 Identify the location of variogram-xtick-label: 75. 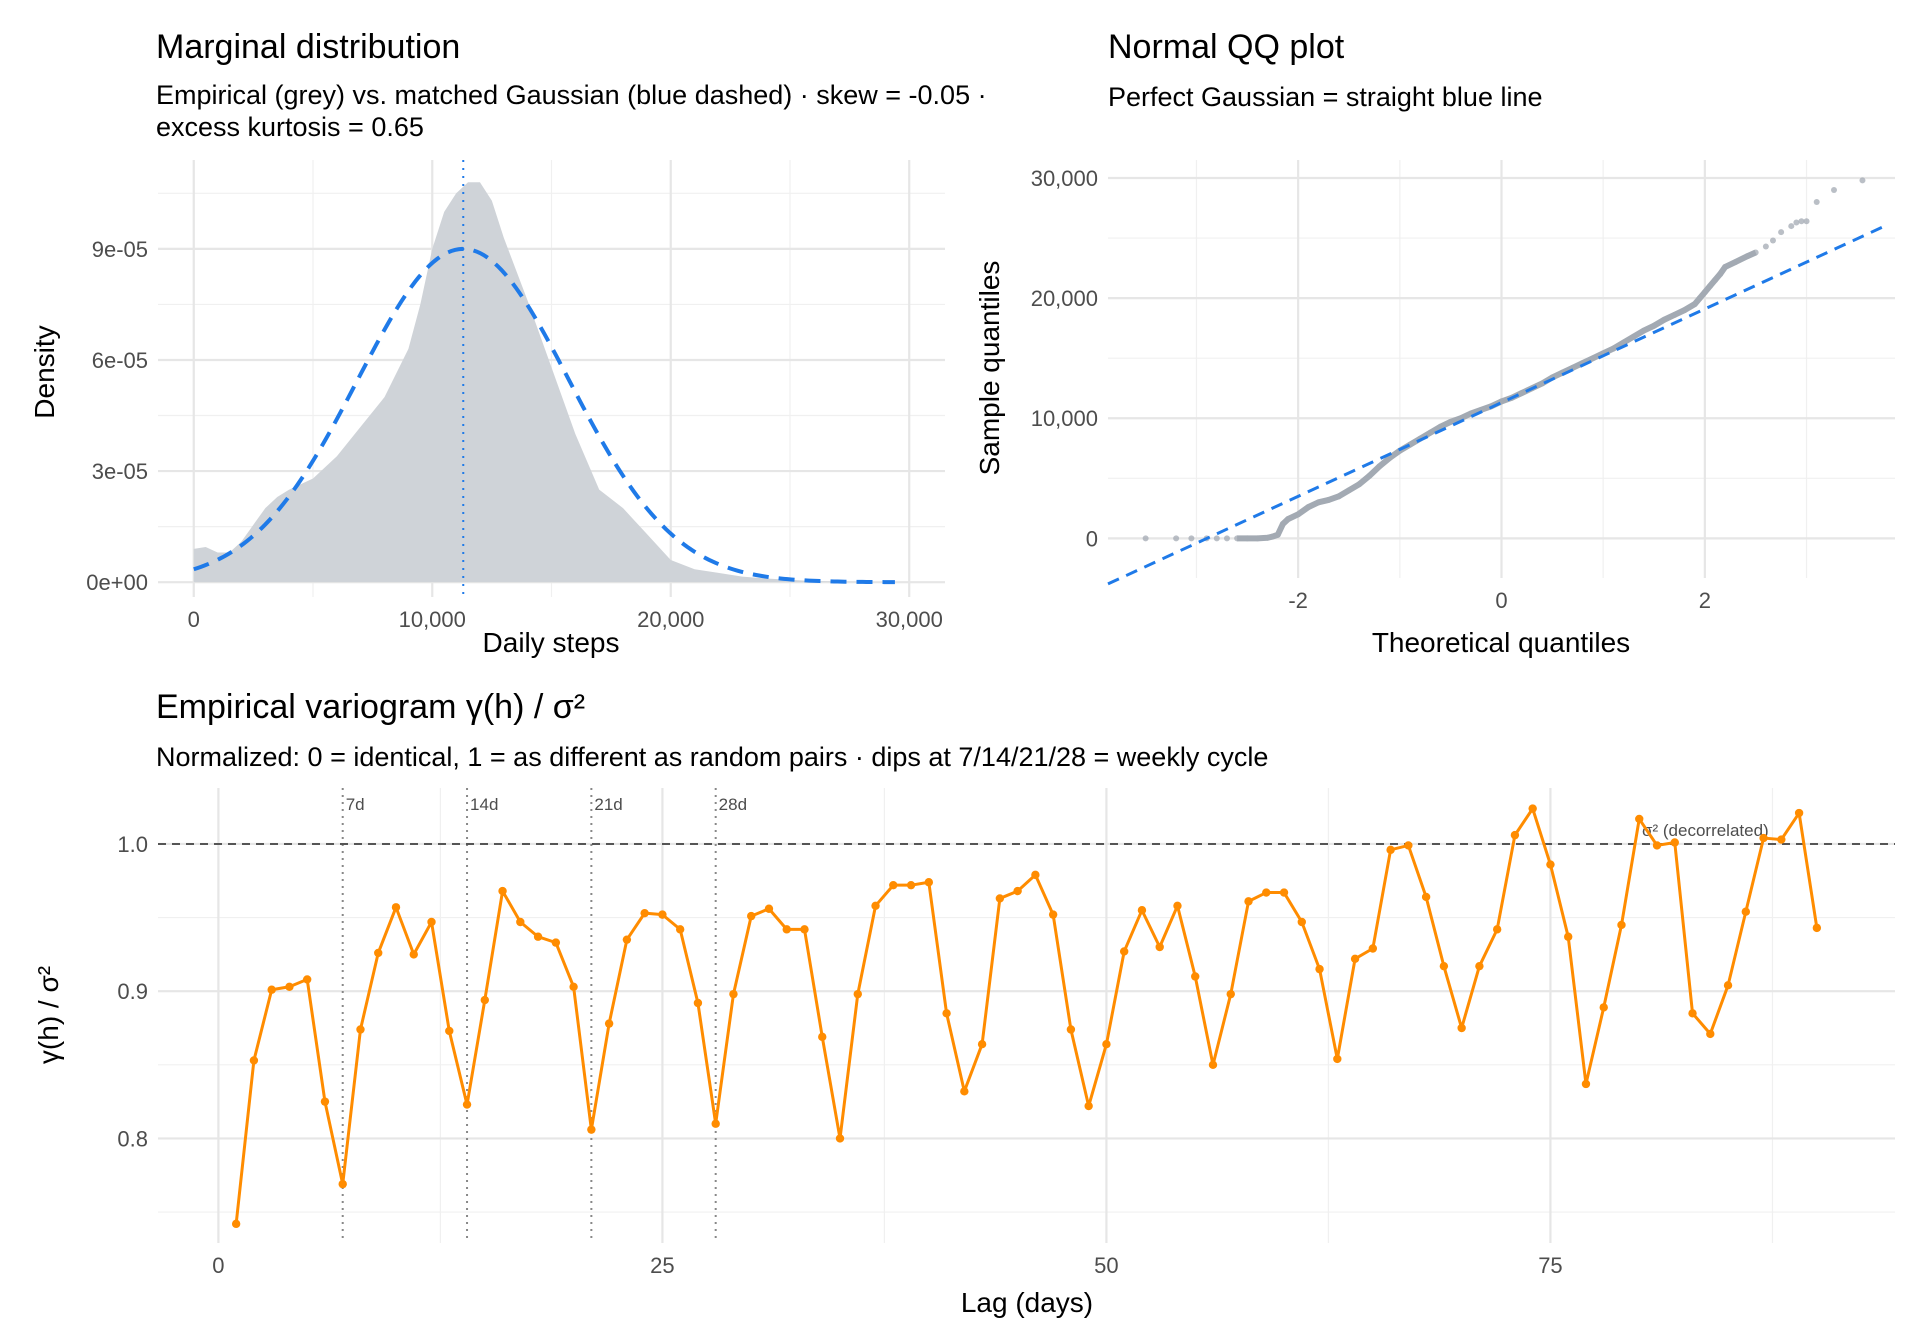
(1550, 1265).